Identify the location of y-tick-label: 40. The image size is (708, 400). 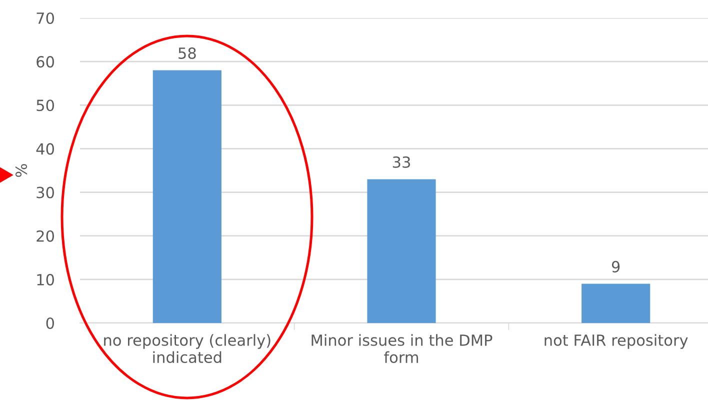
(45, 149).